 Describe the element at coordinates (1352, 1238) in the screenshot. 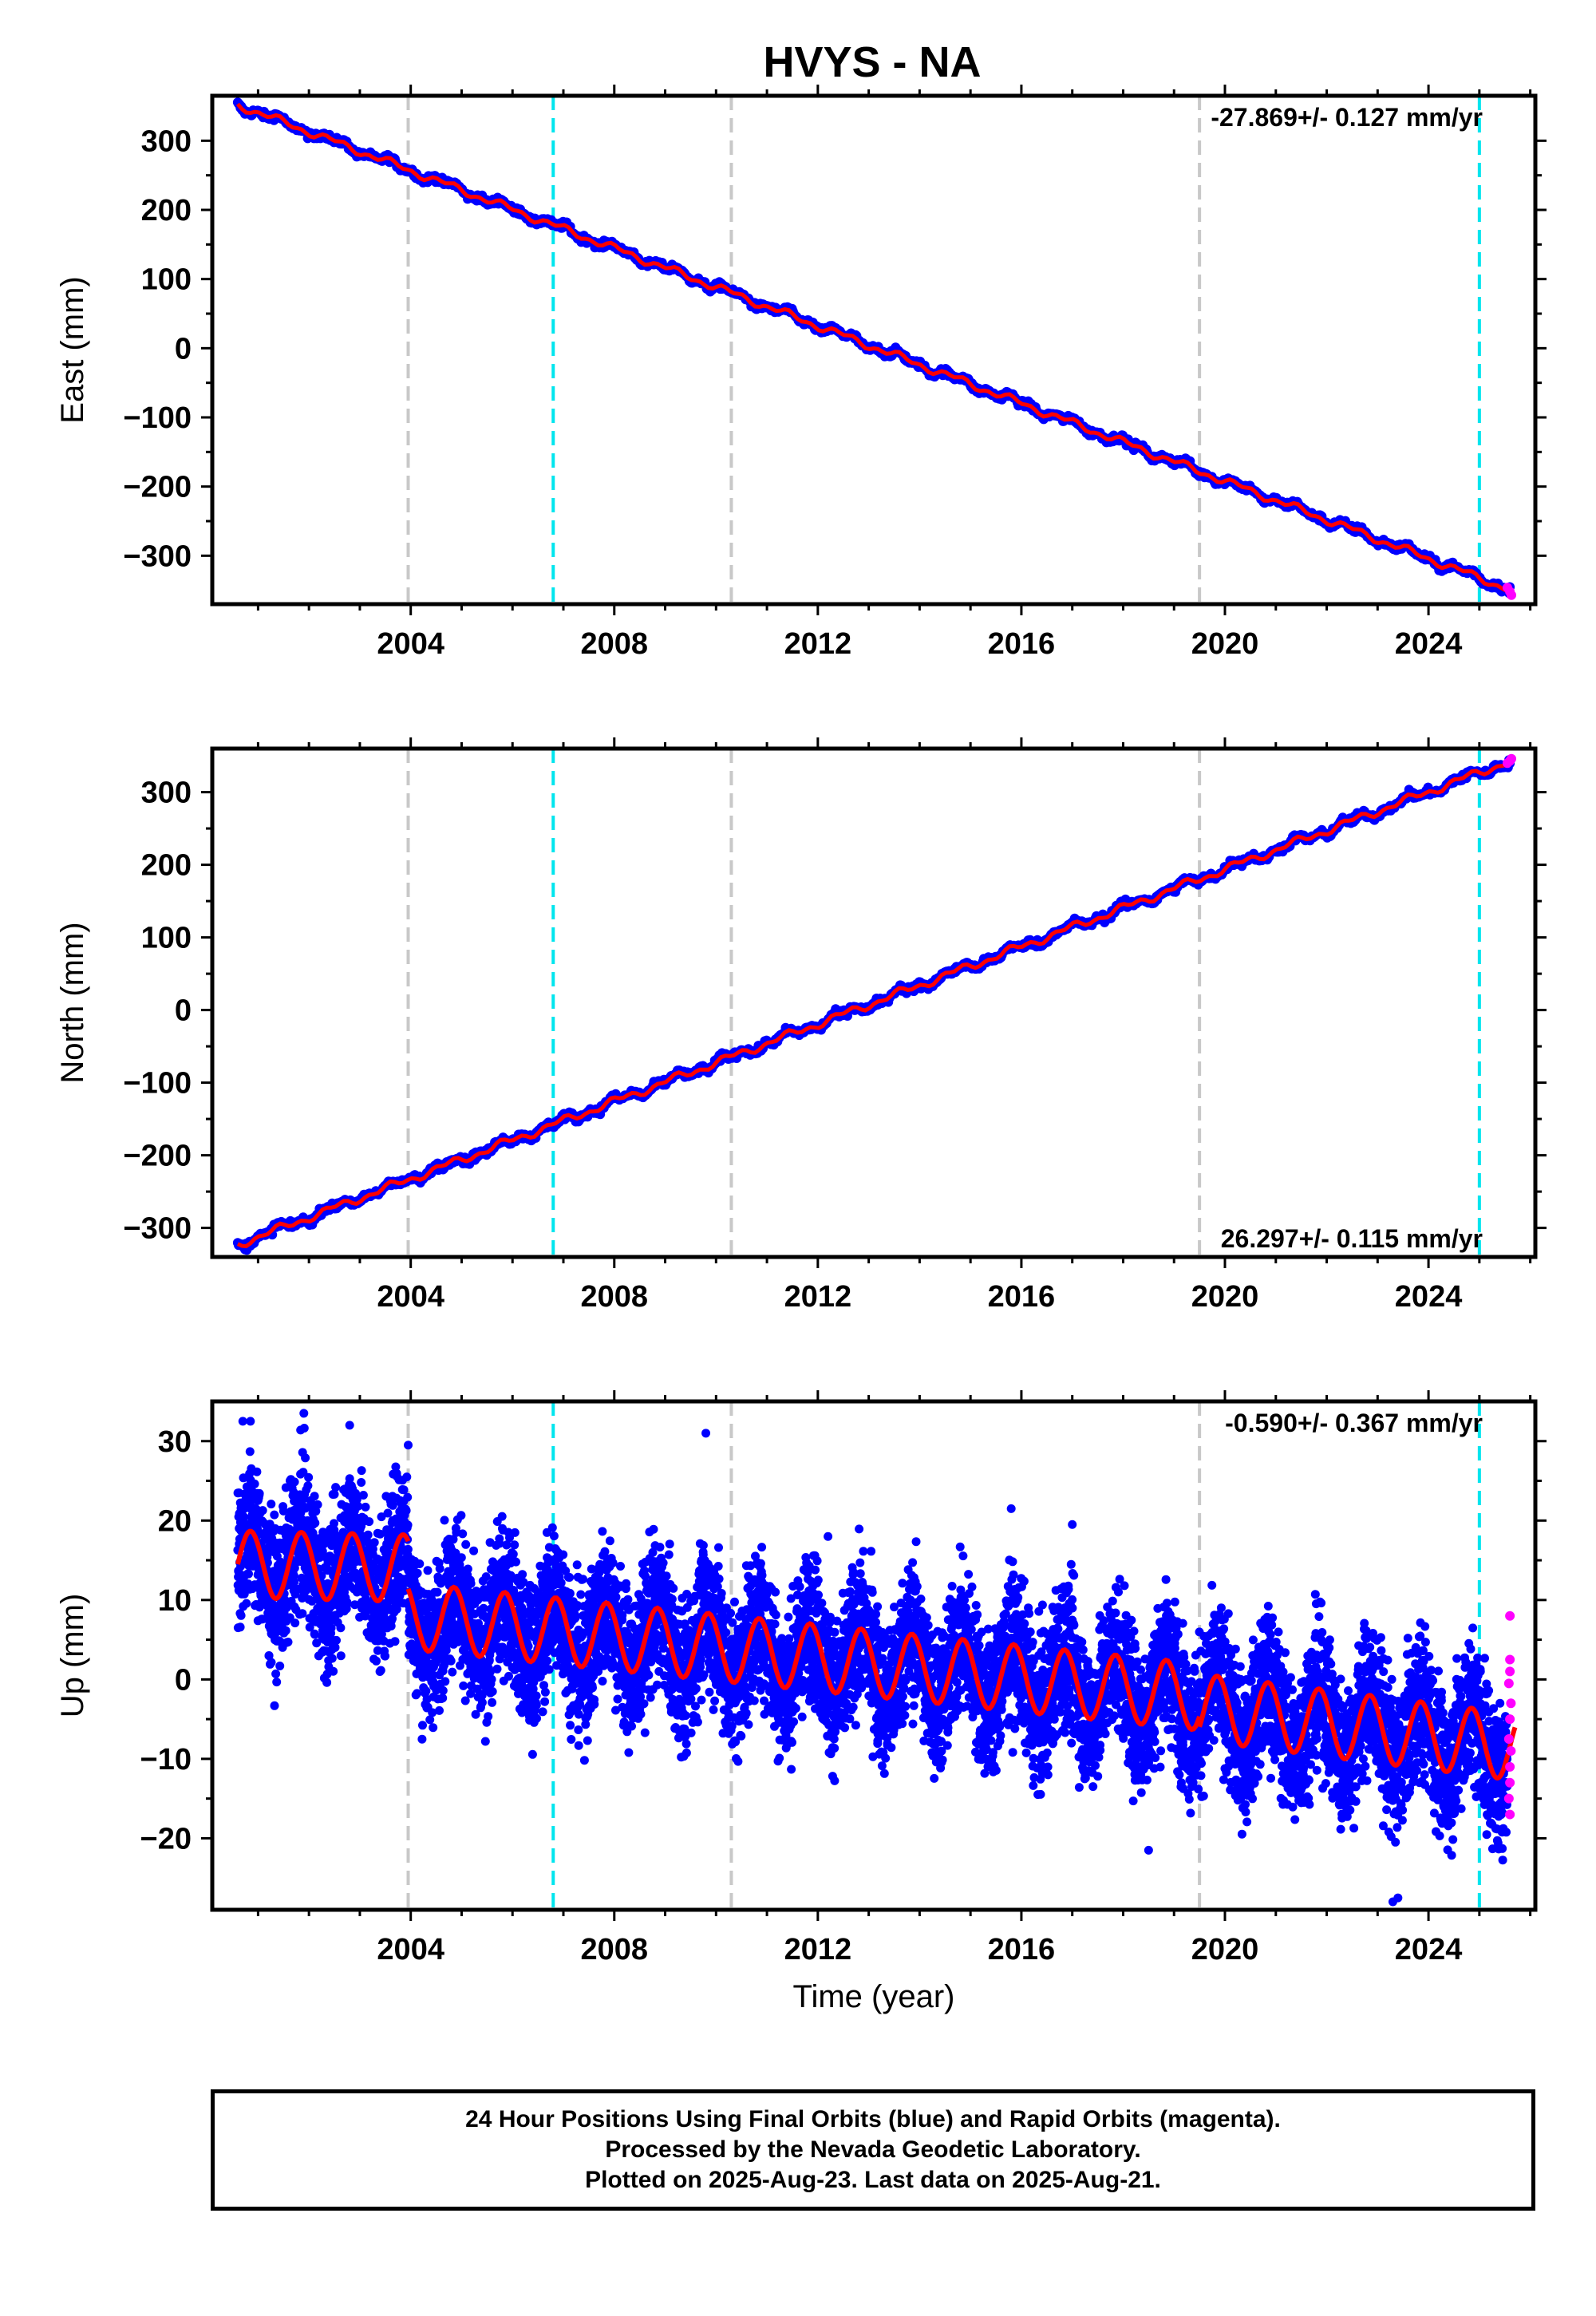

I see `rate-label: 26.297+/- 0.115 mm/yr` at that location.